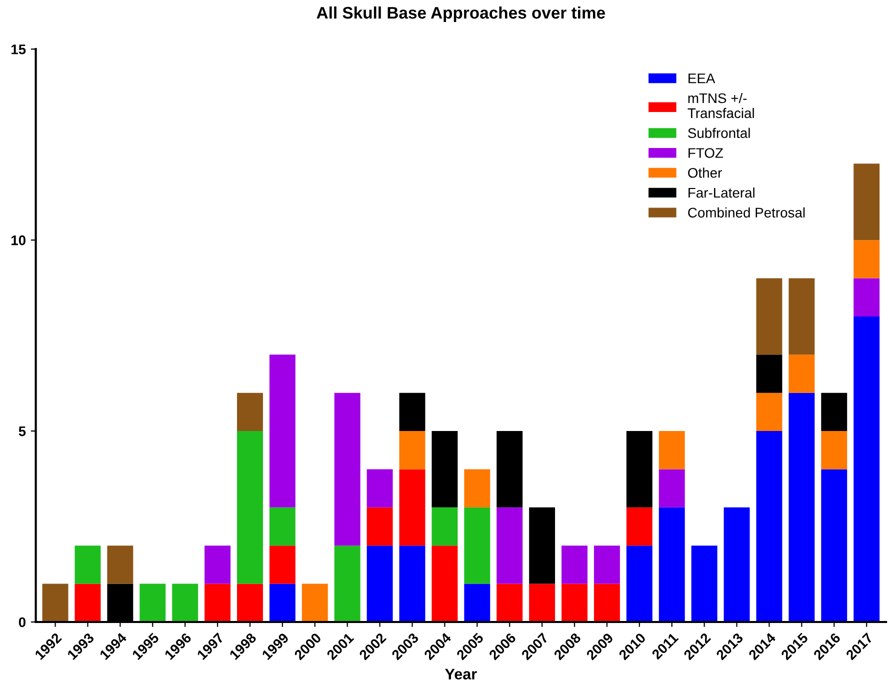  Describe the element at coordinates (22, 431) in the screenshot. I see `y-tick-label: 5` at that location.